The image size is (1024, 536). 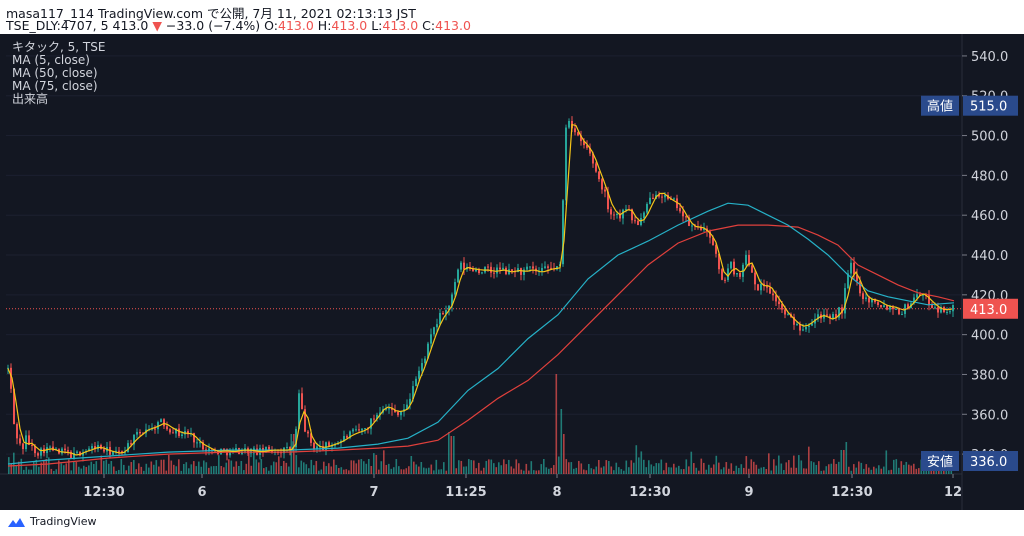 What do you see at coordinates (989, 415) in the screenshot?
I see `y-tick-label: 360.0` at bounding box center [989, 415].